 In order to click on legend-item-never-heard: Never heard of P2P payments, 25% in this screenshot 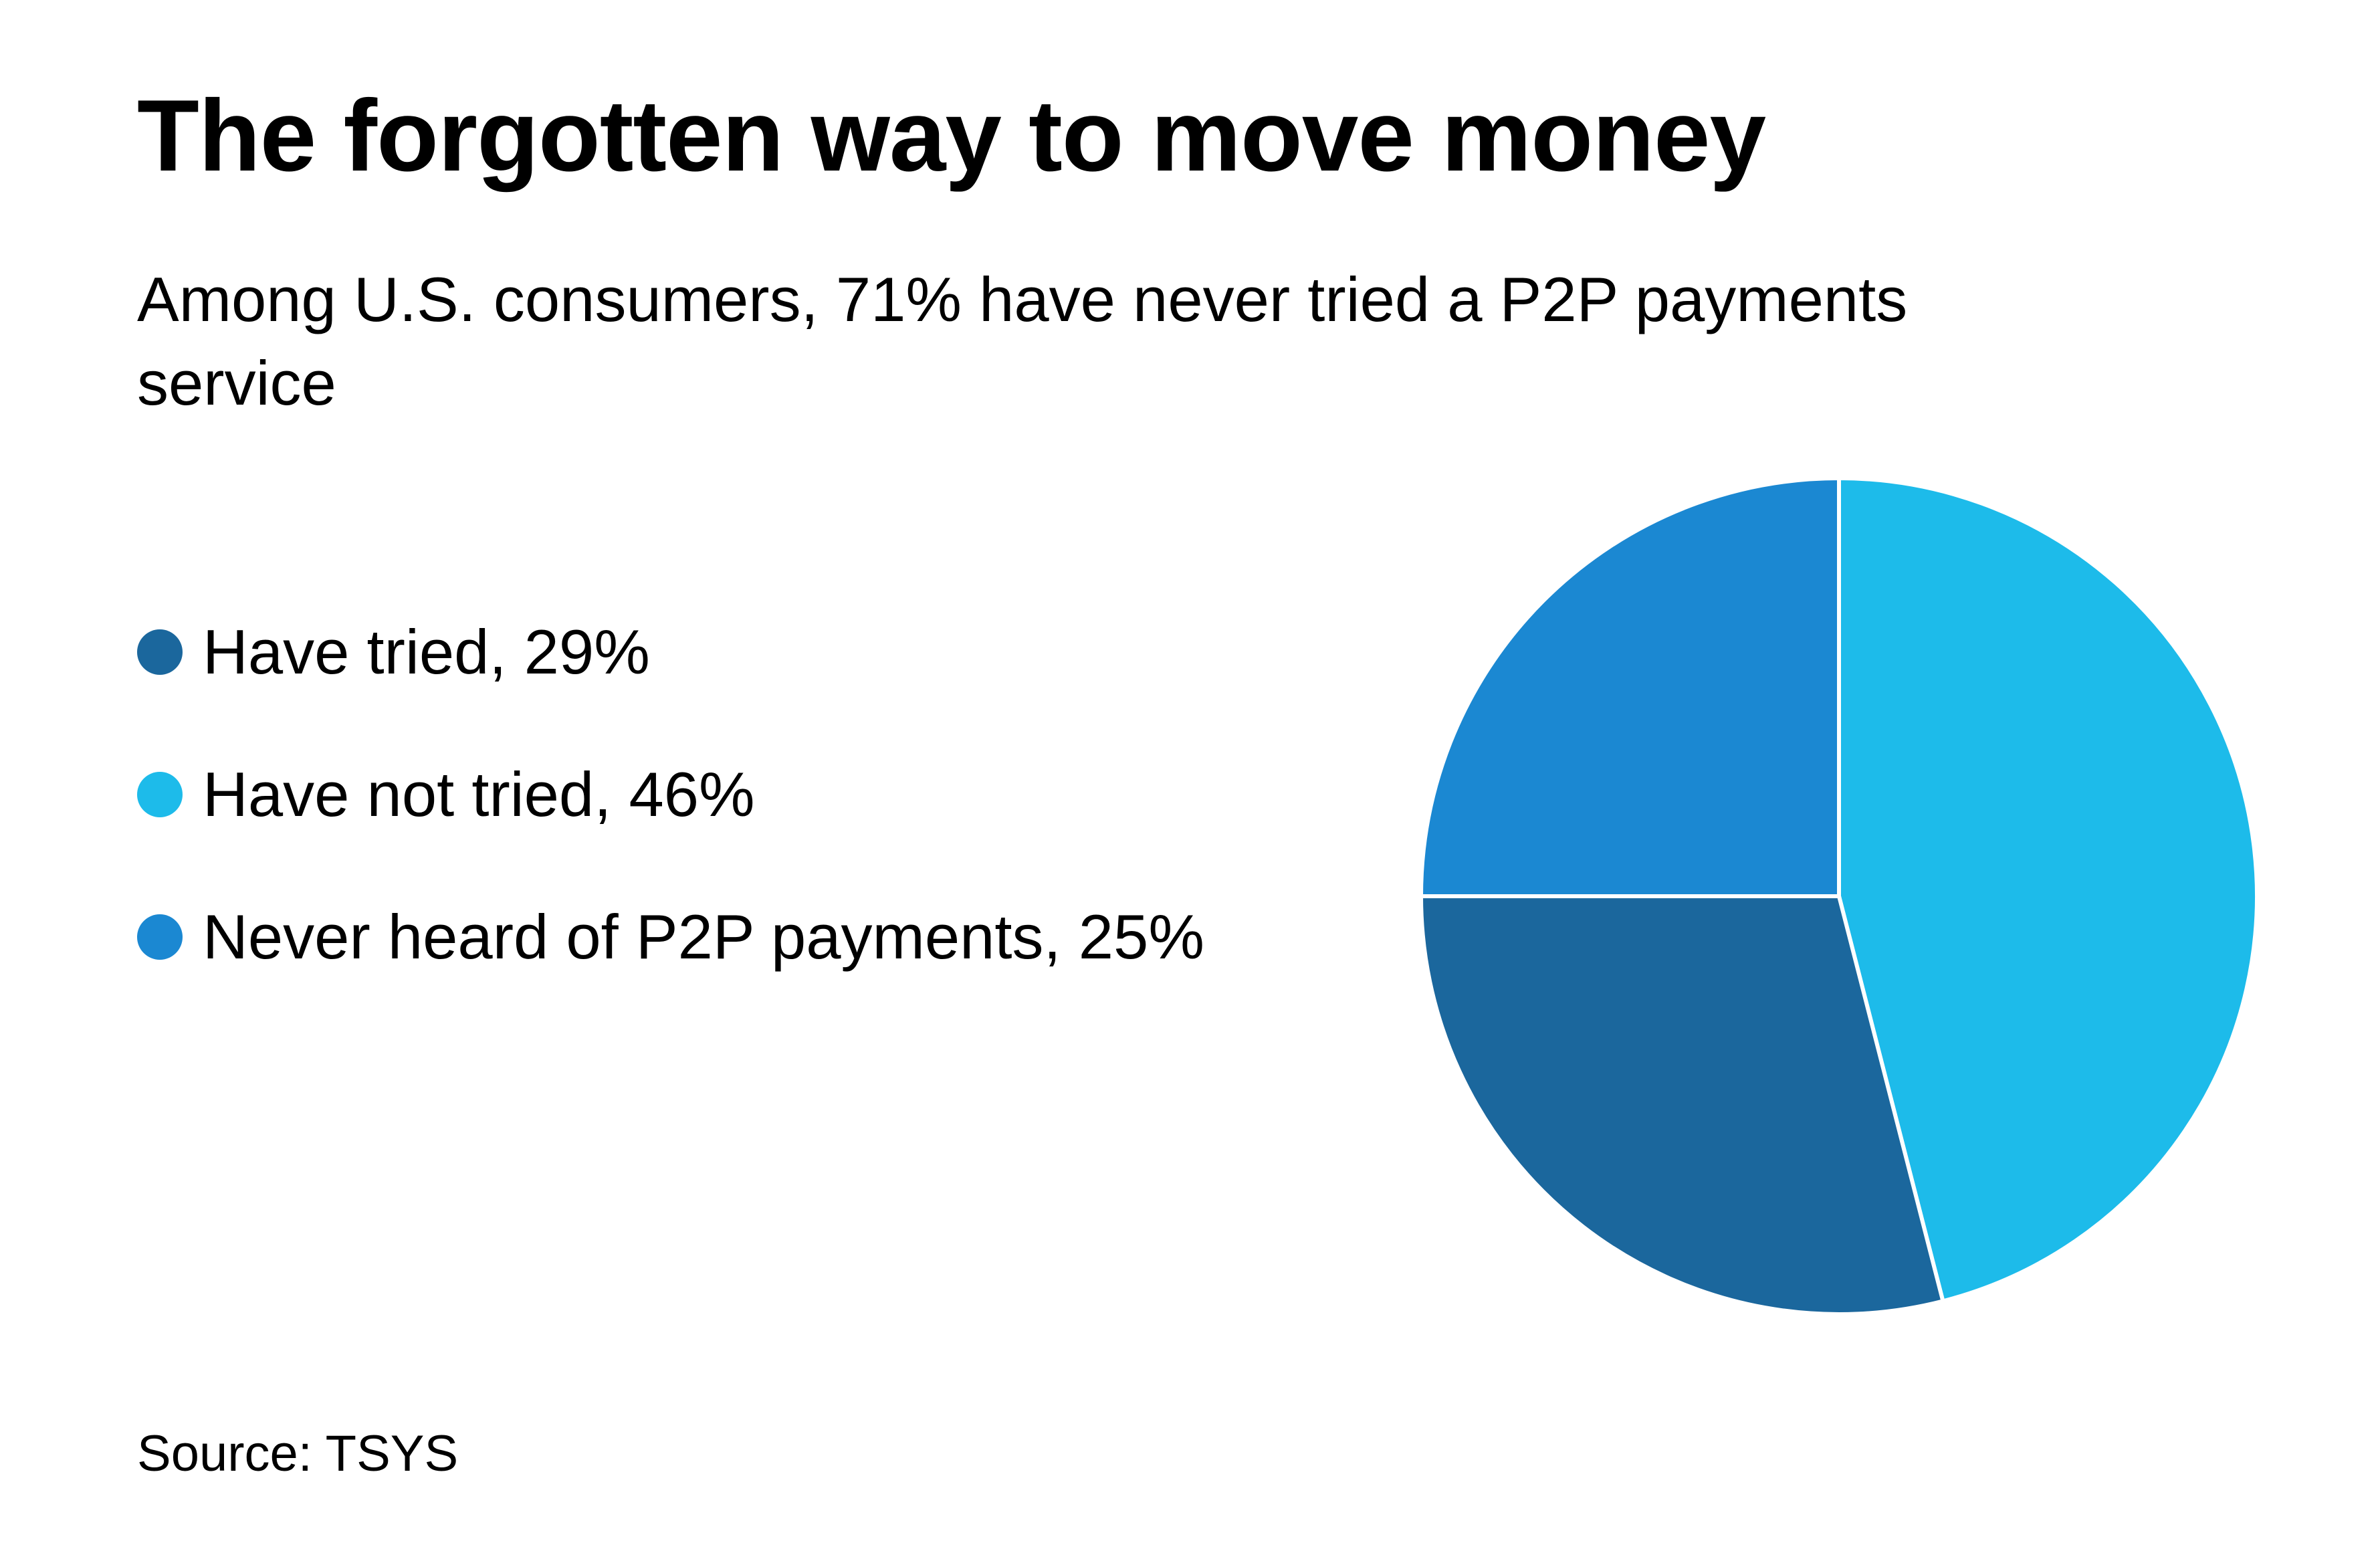, I will do `click(670, 937)`.